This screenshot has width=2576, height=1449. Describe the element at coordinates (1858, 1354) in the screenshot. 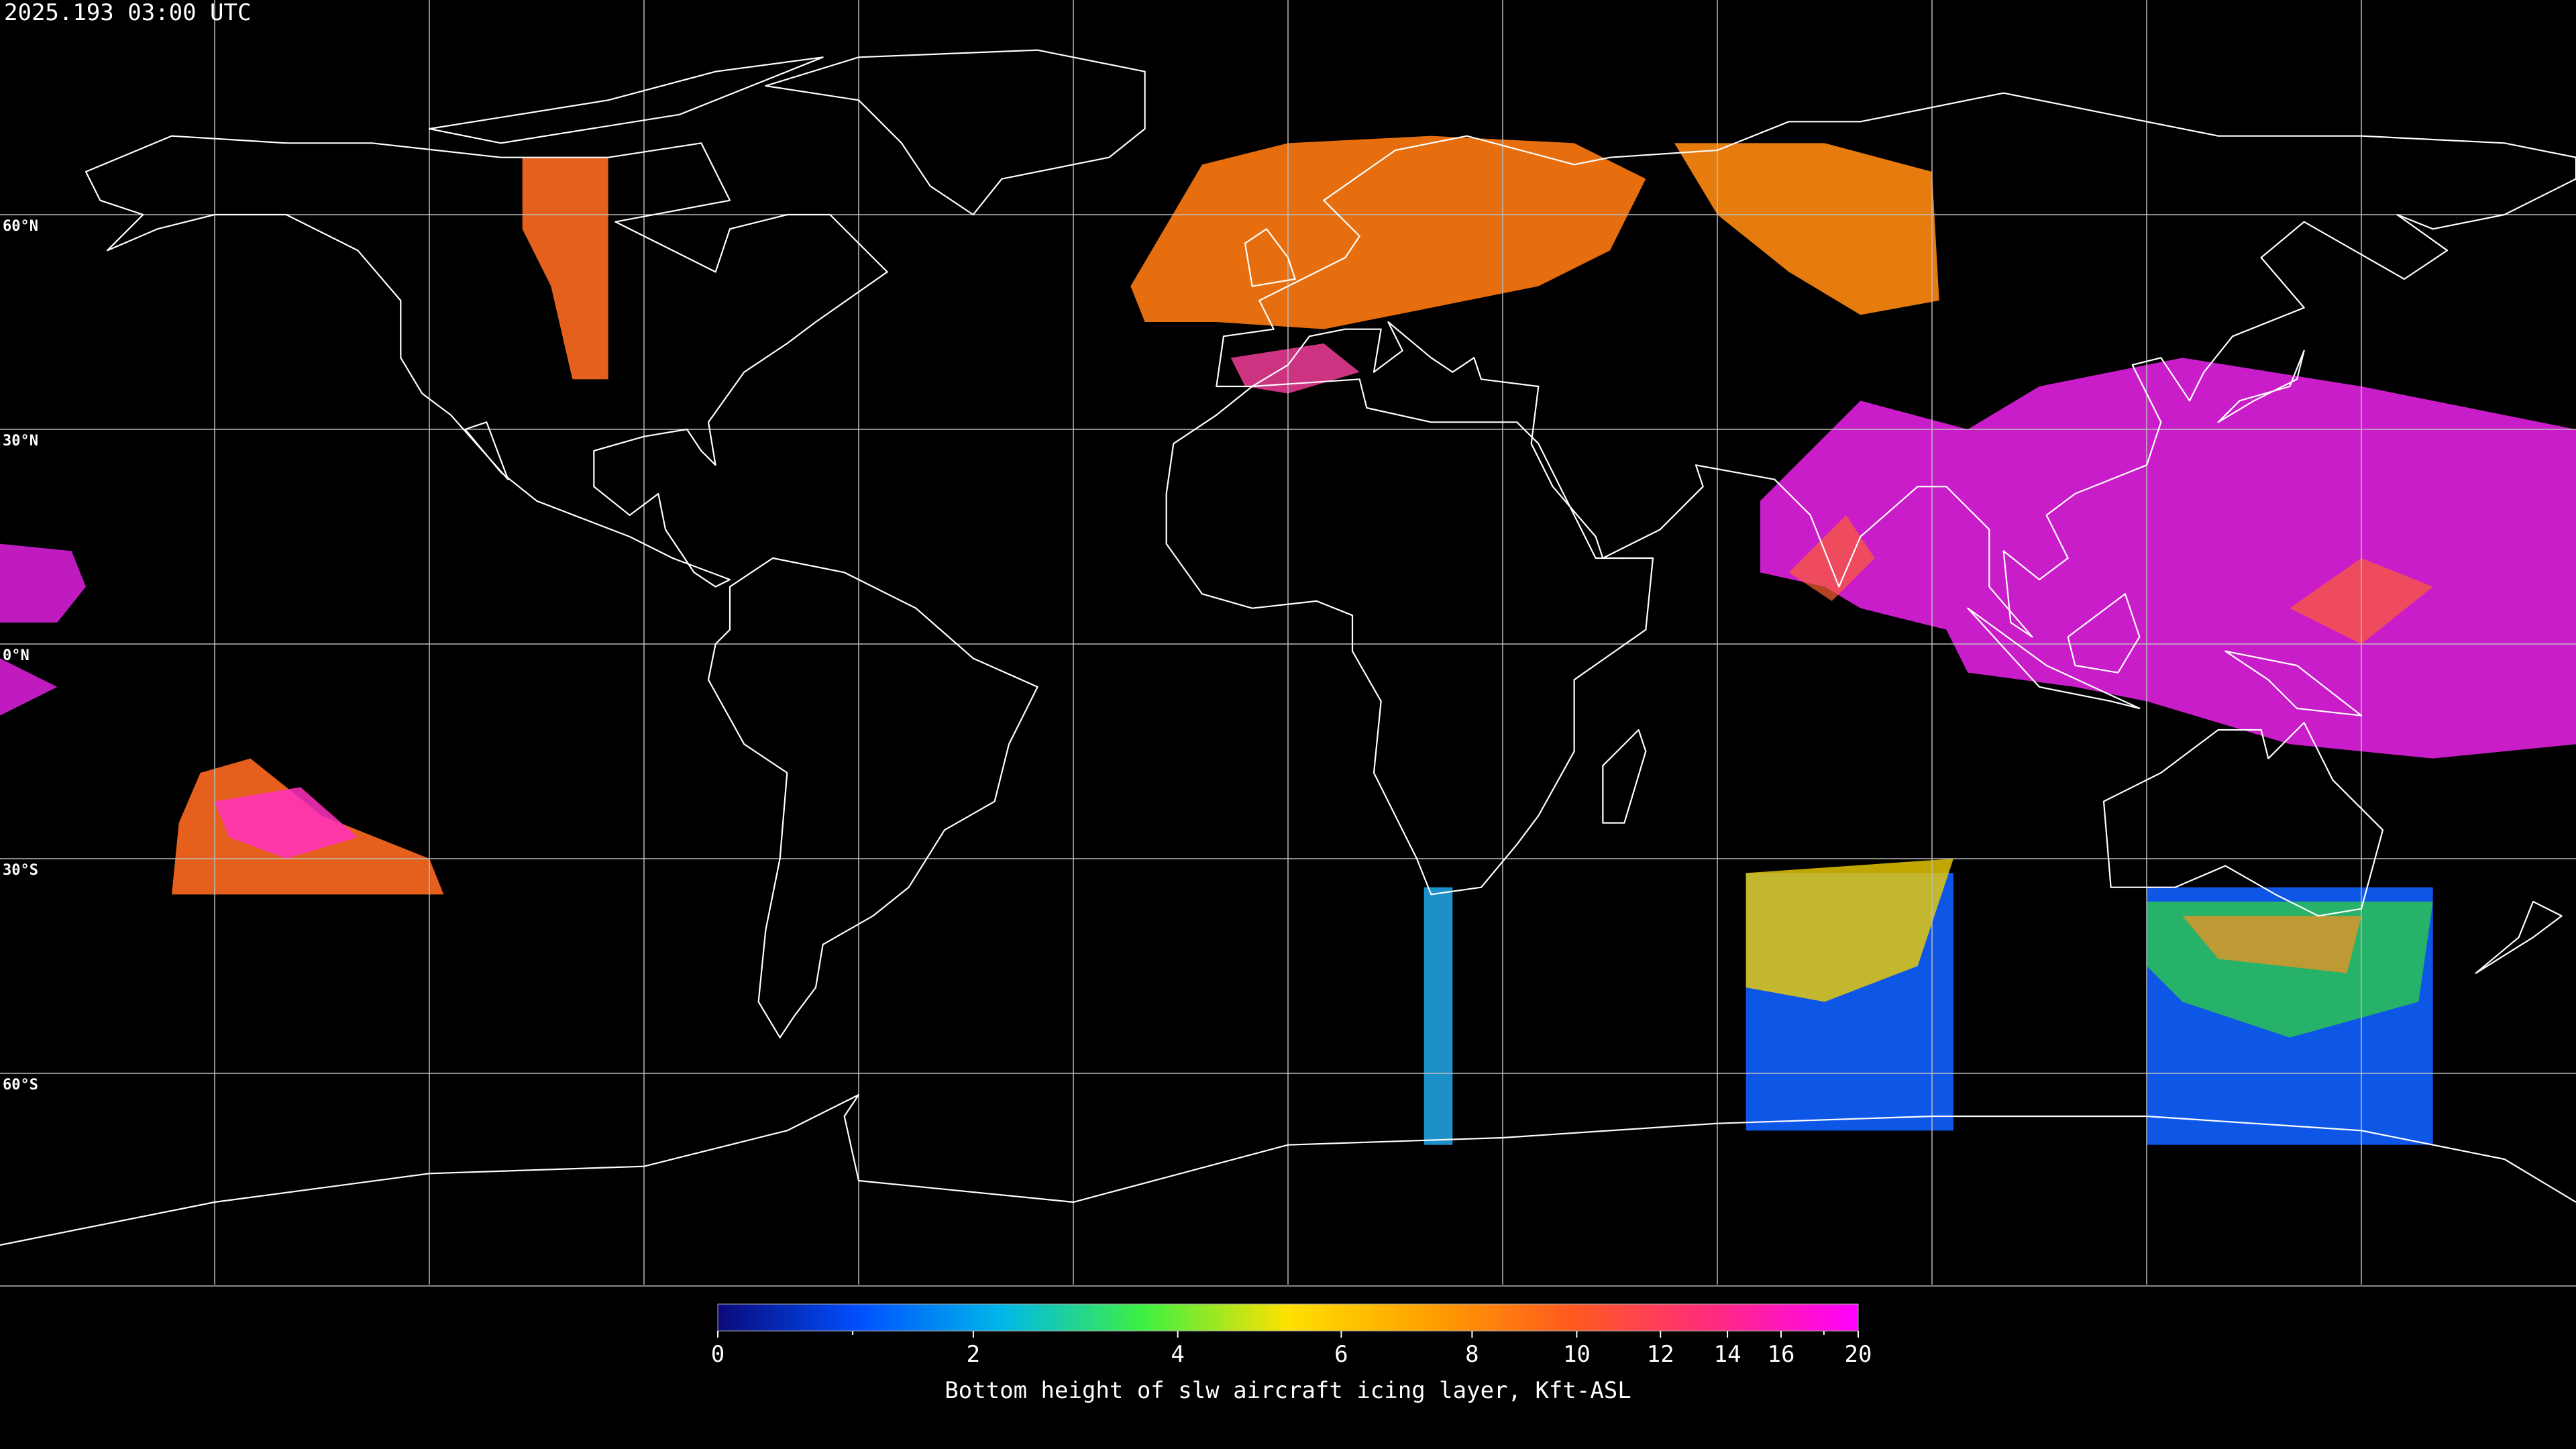

I see `colorbar-tick-label: 20` at that location.